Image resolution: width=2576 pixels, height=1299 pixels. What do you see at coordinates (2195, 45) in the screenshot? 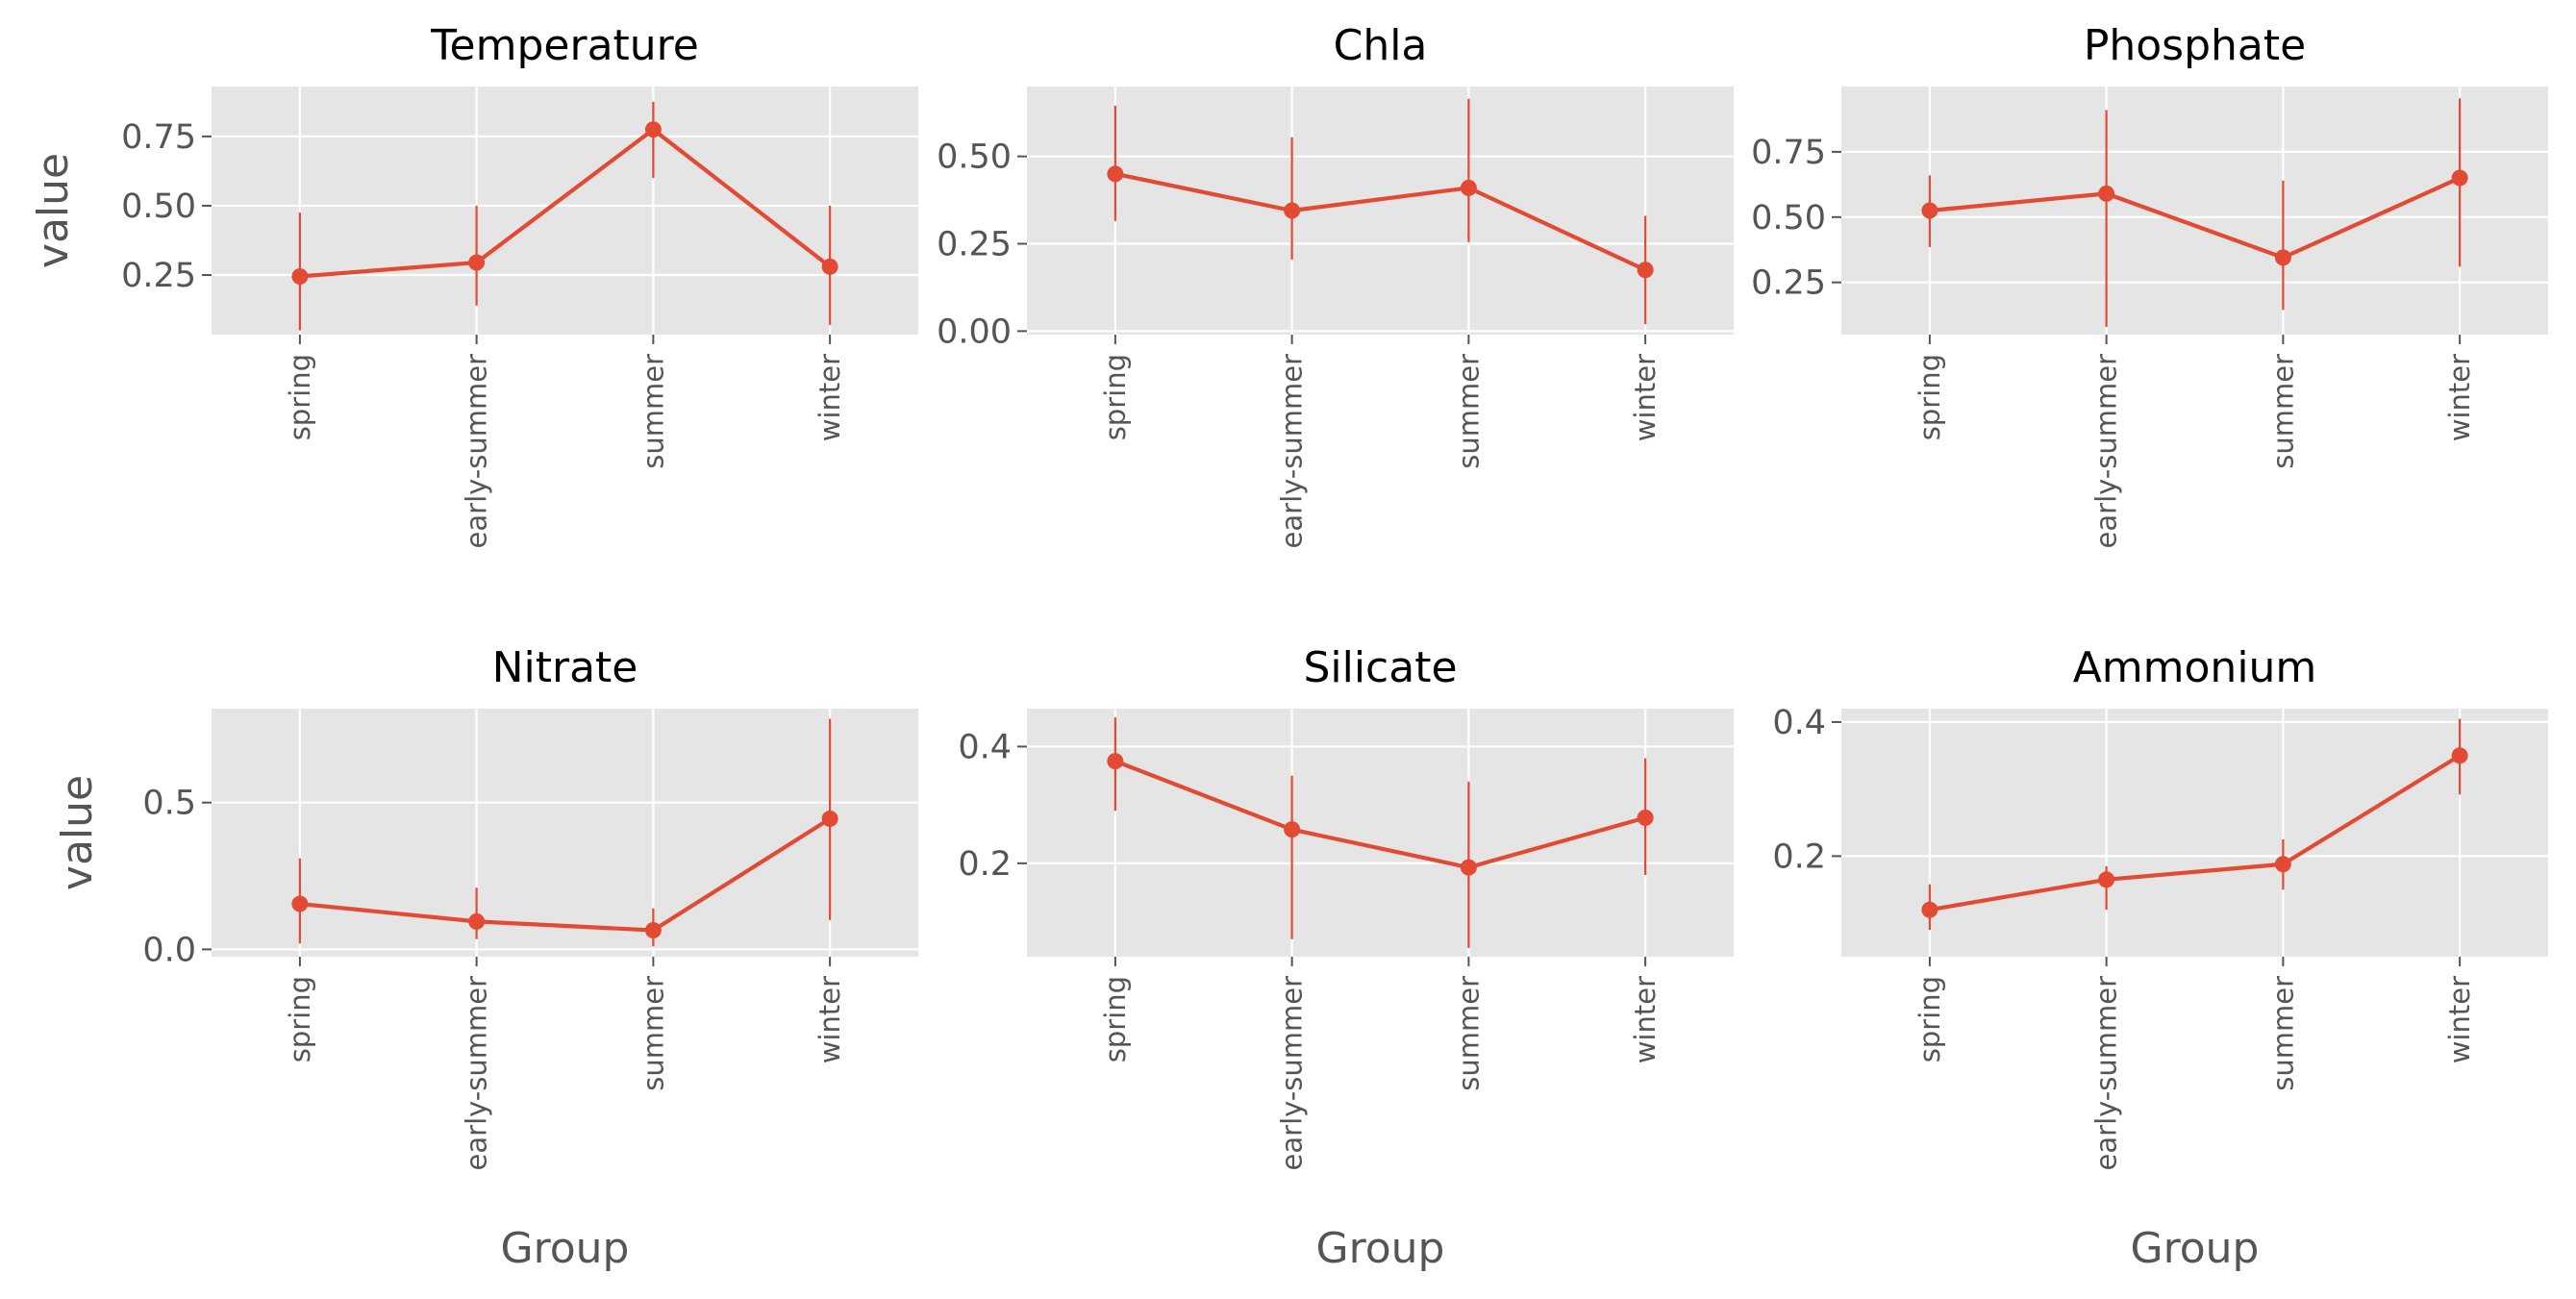
I see `chart-title: Phosphate` at bounding box center [2195, 45].